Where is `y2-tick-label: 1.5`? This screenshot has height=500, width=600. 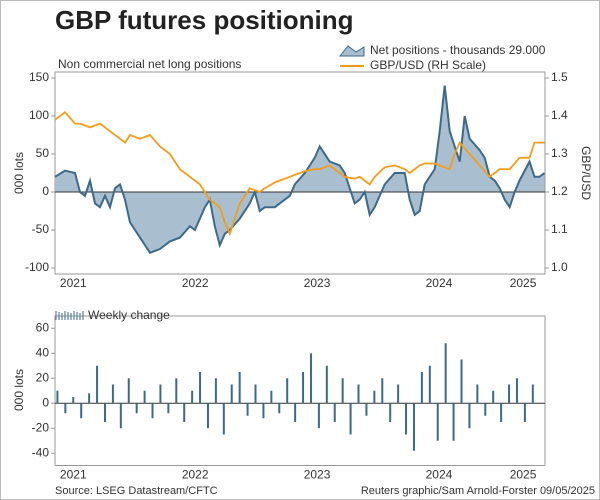 y2-tick-label: 1.5 is located at coordinates (559, 77).